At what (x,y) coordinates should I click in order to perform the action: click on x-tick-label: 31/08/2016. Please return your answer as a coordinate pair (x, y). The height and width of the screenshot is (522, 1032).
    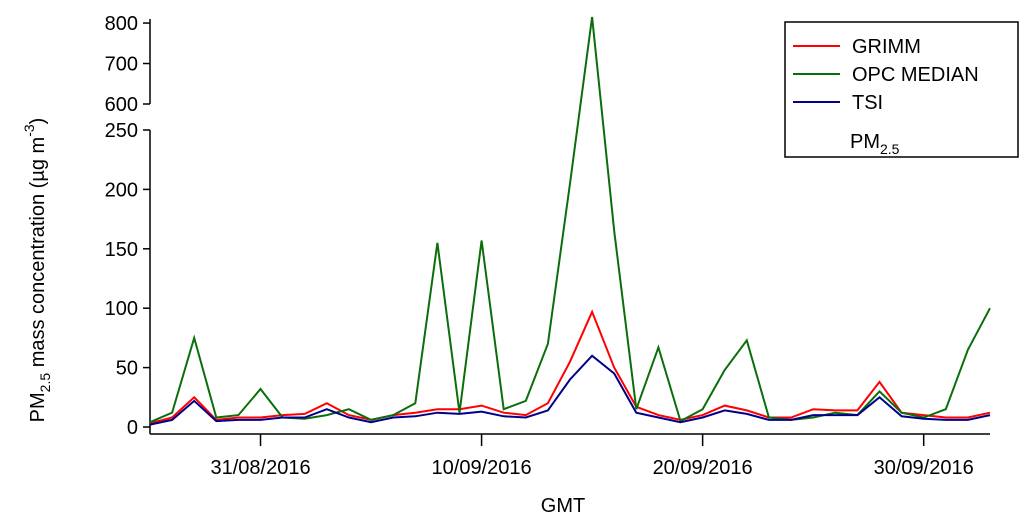
    Looking at the image, I should click on (260, 468).